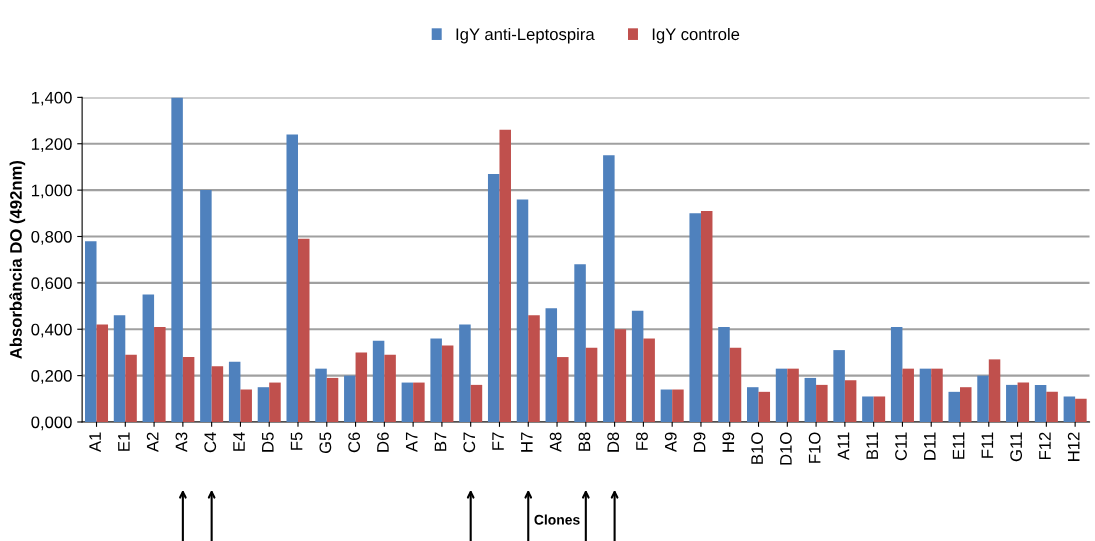 This screenshot has height=541, width=1095. What do you see at coordinates (411, 442) in the screenshot?
I see `x-tick-label: A7` at bounding box center [411, 442].